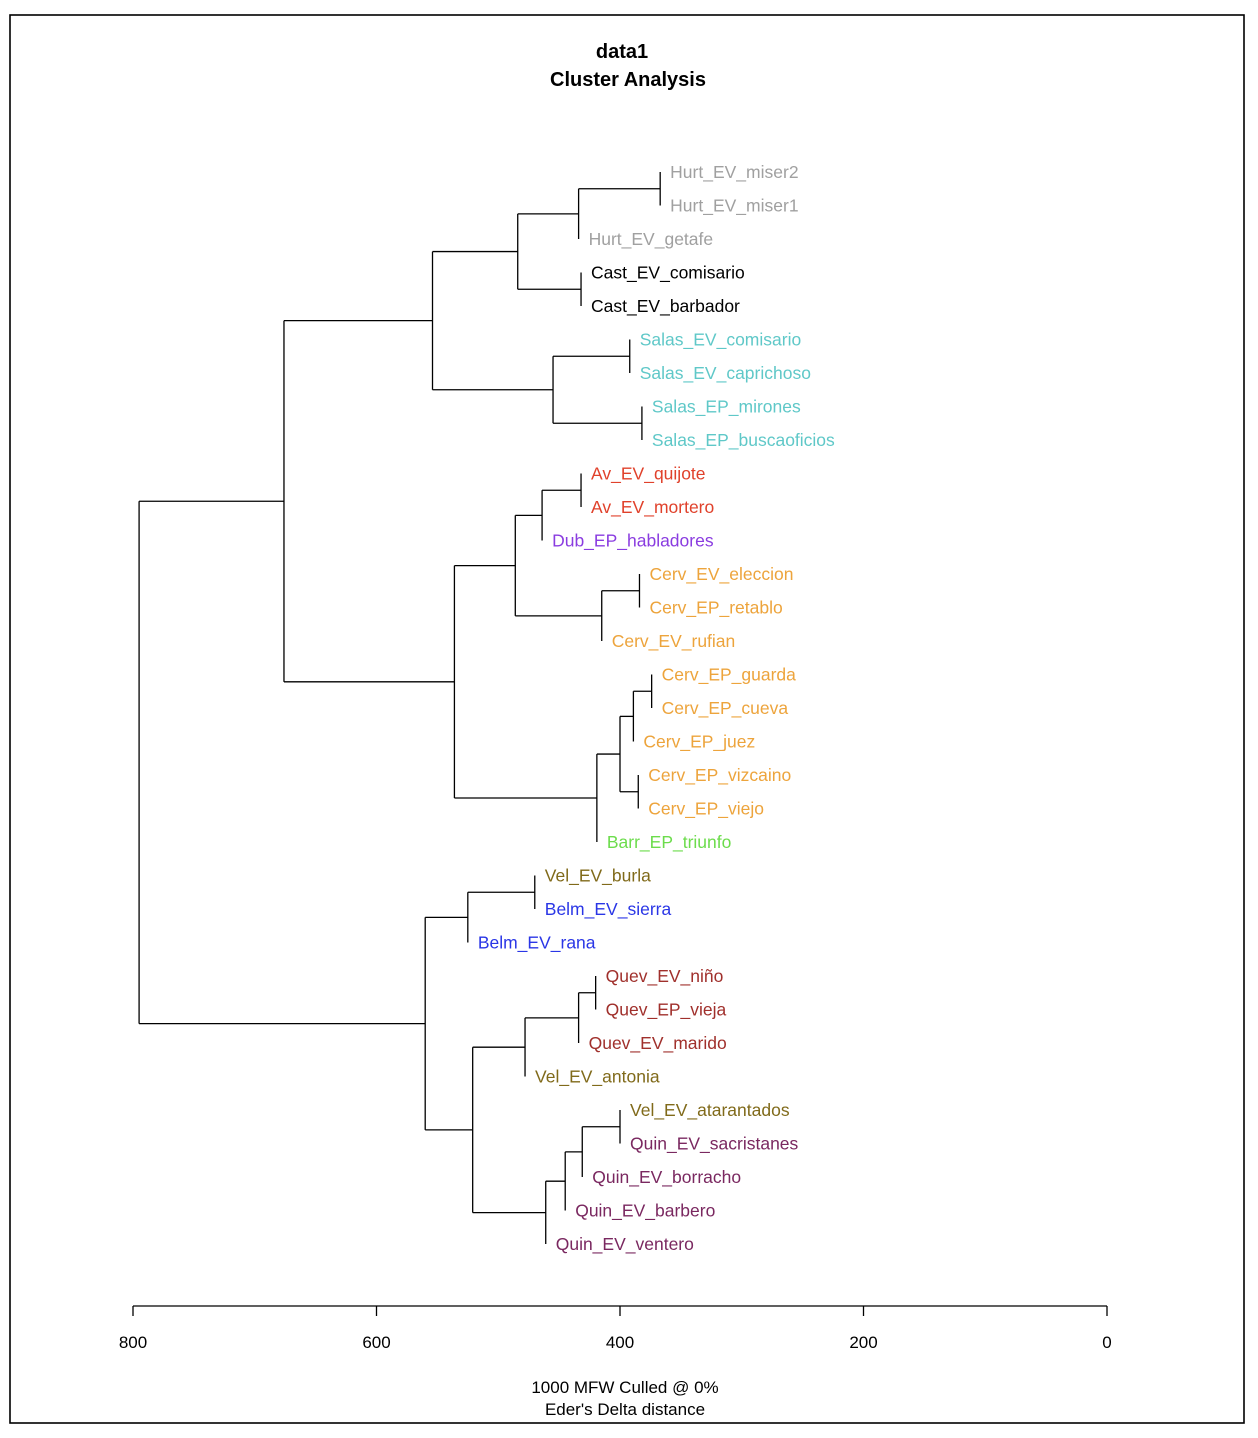 This screenshot has width=1258, height=1438. I want to click on leaf-label: Hurt_EV_miser2, so click(734, 172).